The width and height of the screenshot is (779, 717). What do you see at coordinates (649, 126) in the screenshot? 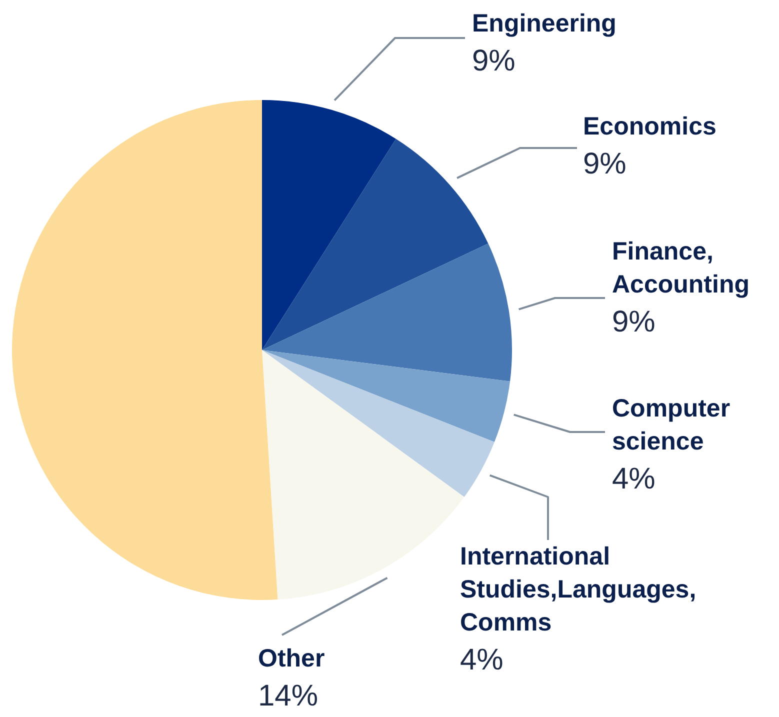
I see `slice-label: Economics` at bounding box center [649, 126].